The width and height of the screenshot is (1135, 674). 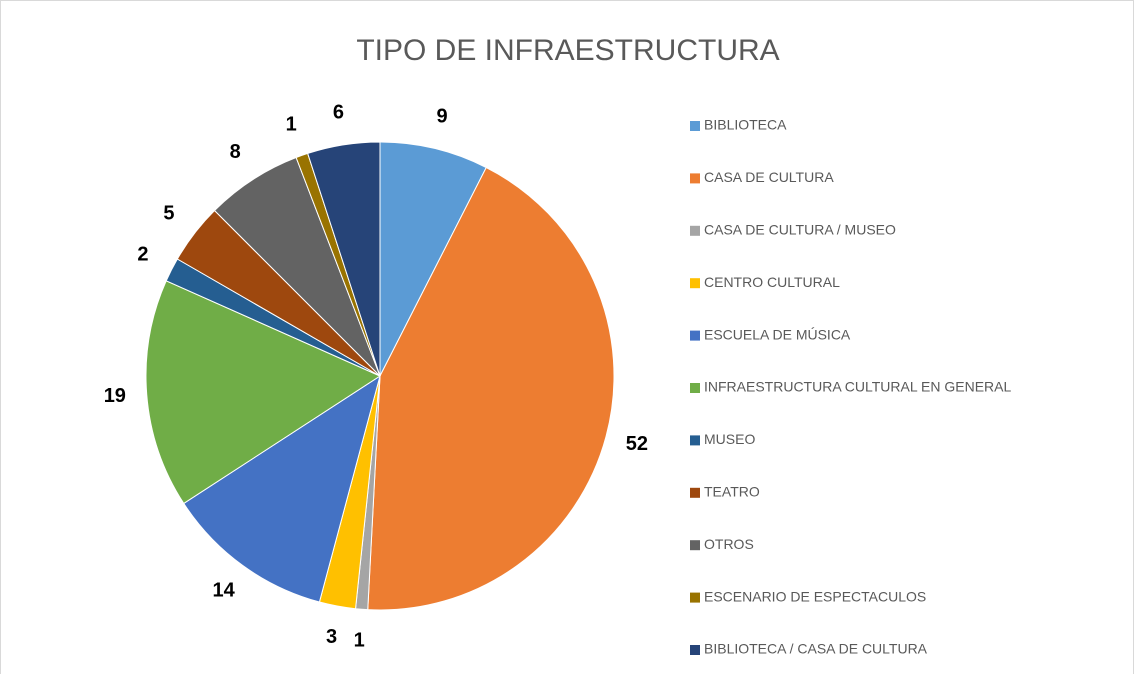 I want to click on legend-label: MUSEO, so click(x=729, y=439).